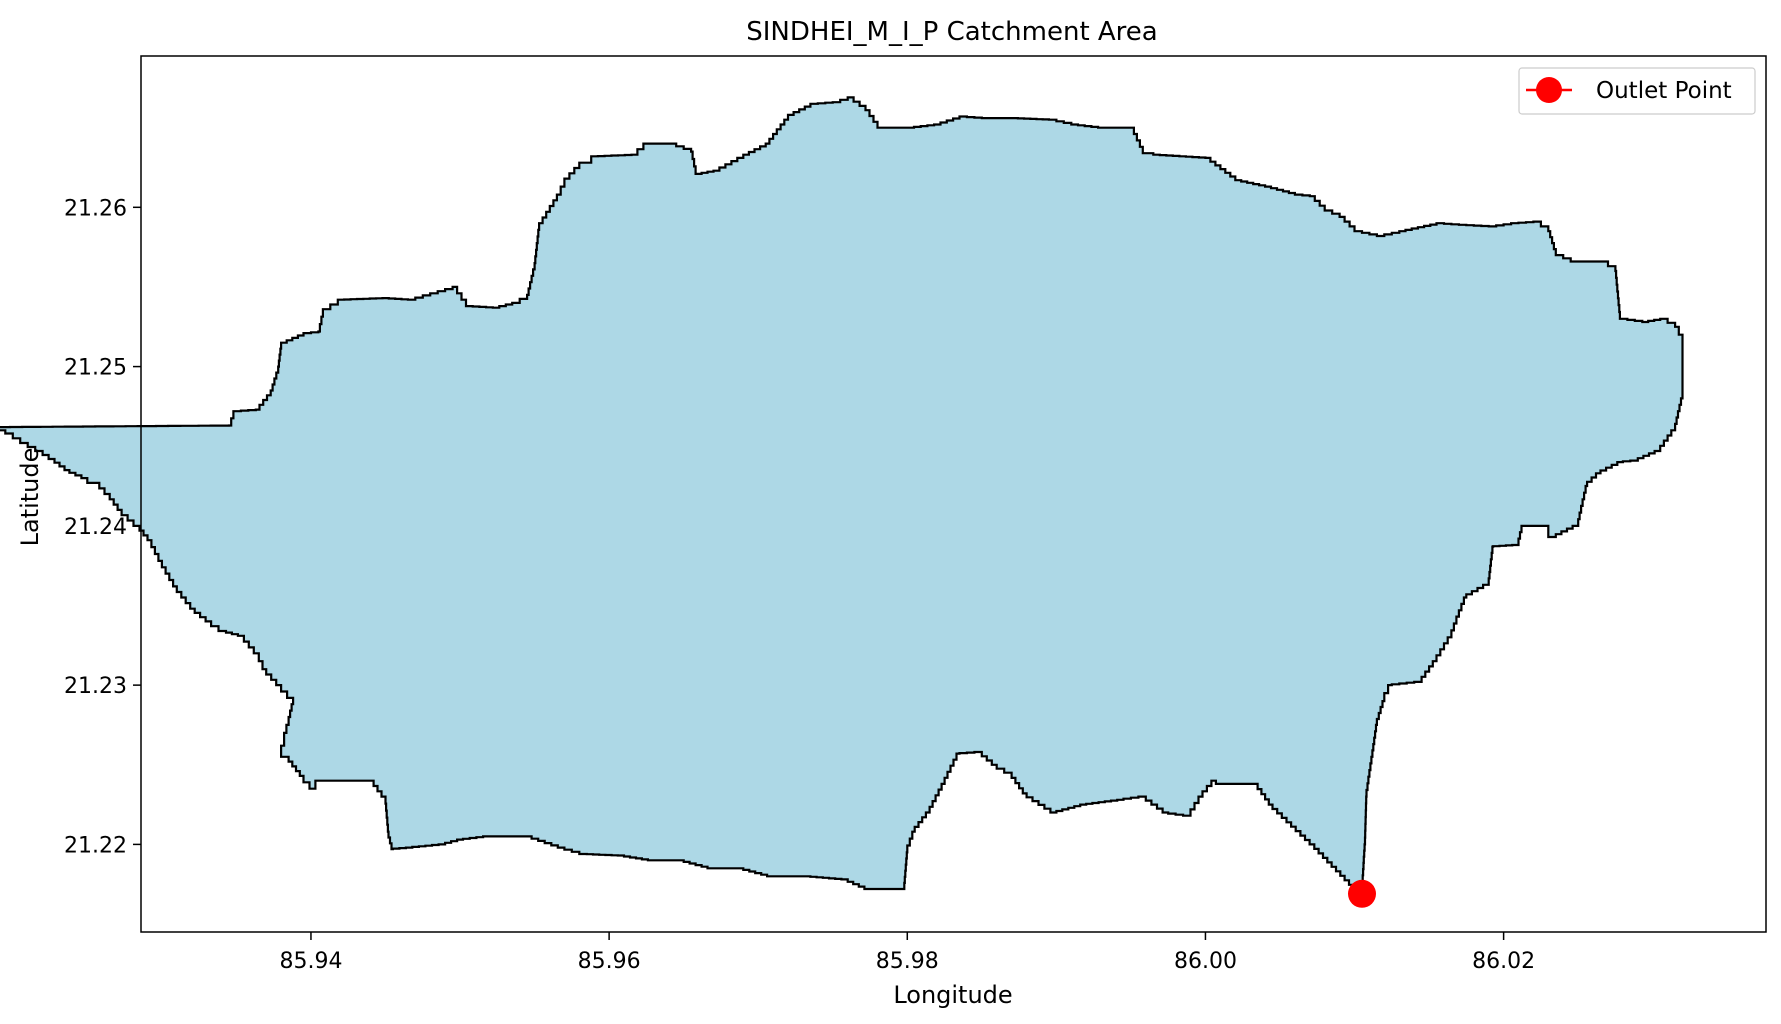  Describe the element at coordinates (95, 686) in the screenshot. I see `y-tick-label: 21.23` at that location.